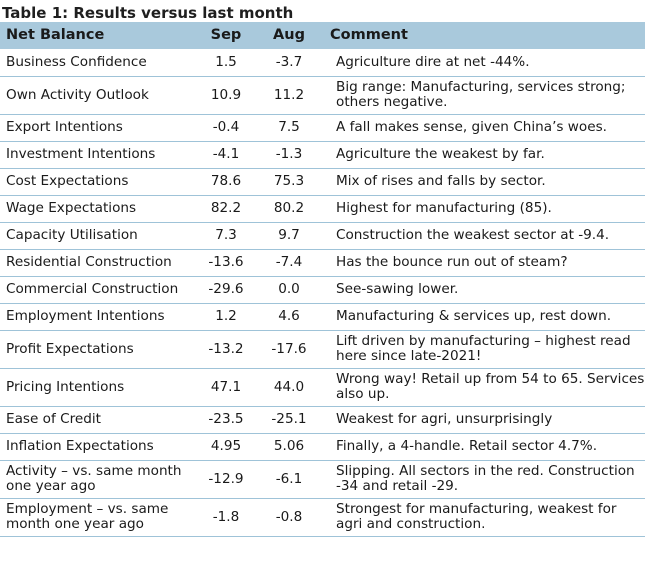 This screenshot has height=565, width=645. I want to click on row-aug-value: 11.2, so click(289, 95).